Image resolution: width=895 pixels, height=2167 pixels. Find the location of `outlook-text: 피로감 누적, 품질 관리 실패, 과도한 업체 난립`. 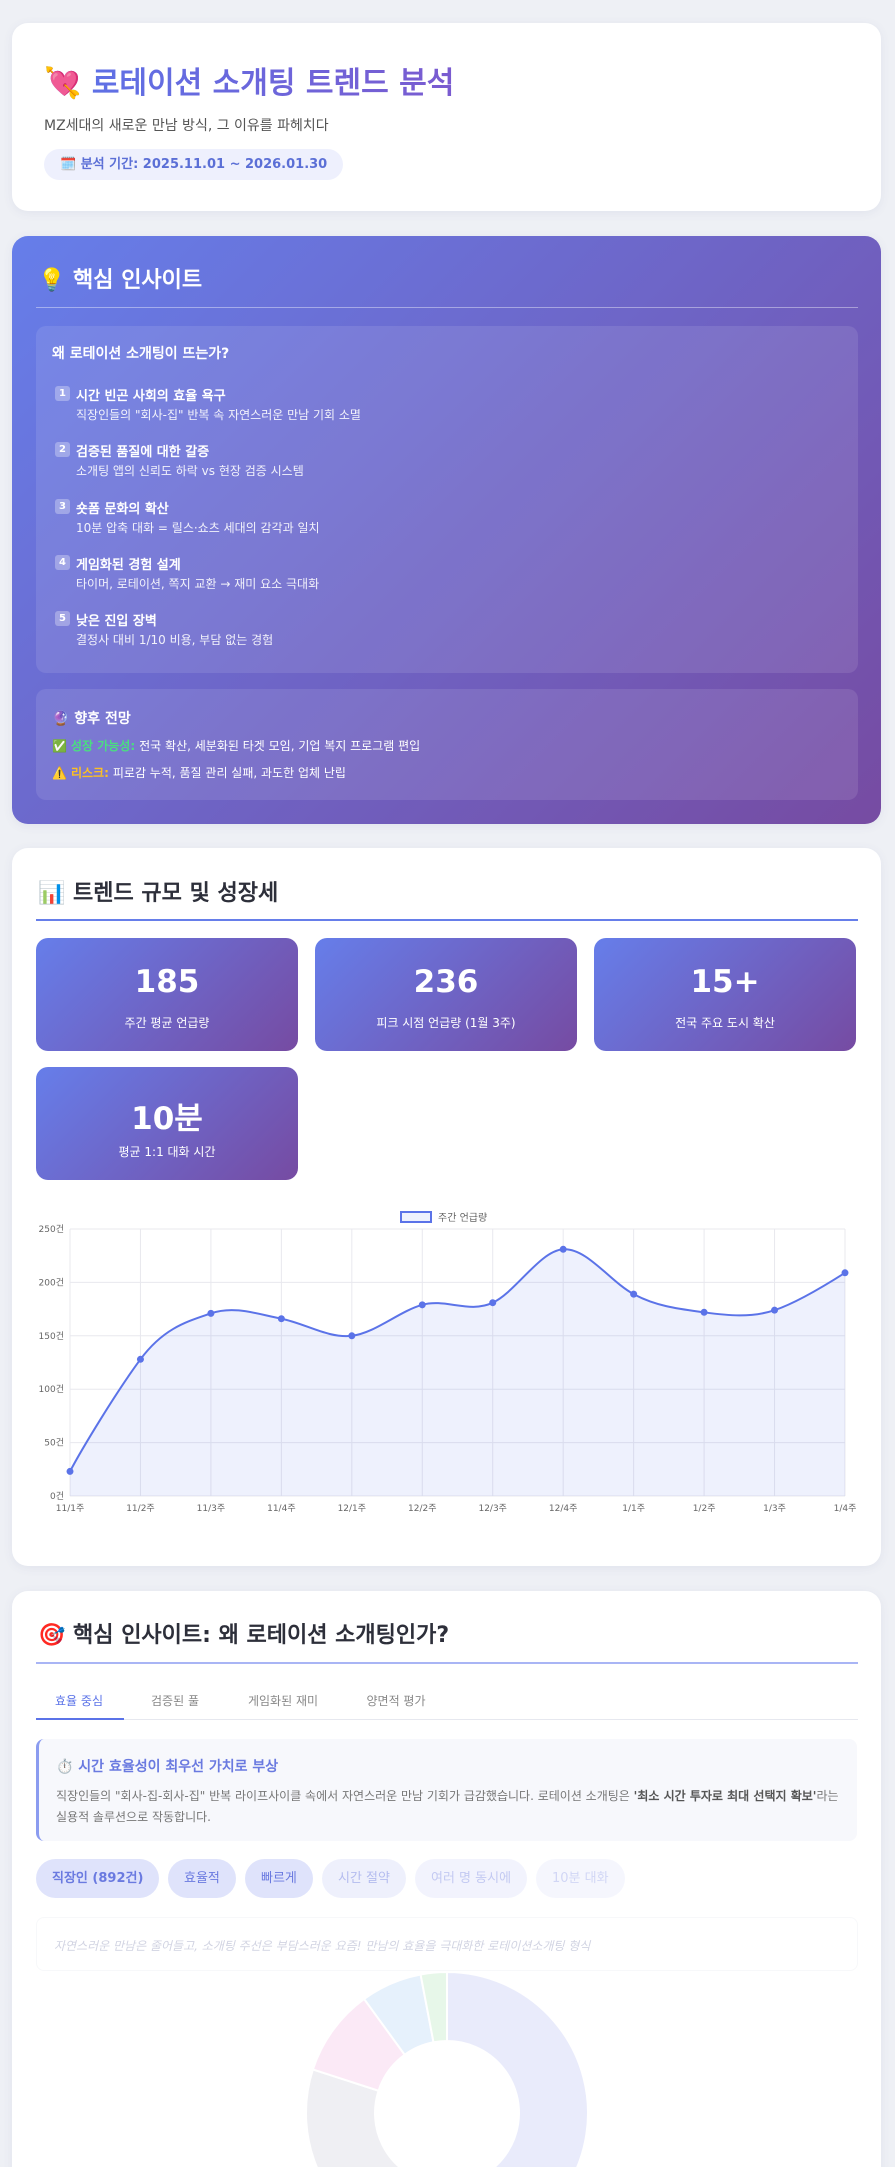

outlook-text: 피로감 누적, 품질 관리 실패, 과도한 업체 난립 is located at coordinates (229, 773).